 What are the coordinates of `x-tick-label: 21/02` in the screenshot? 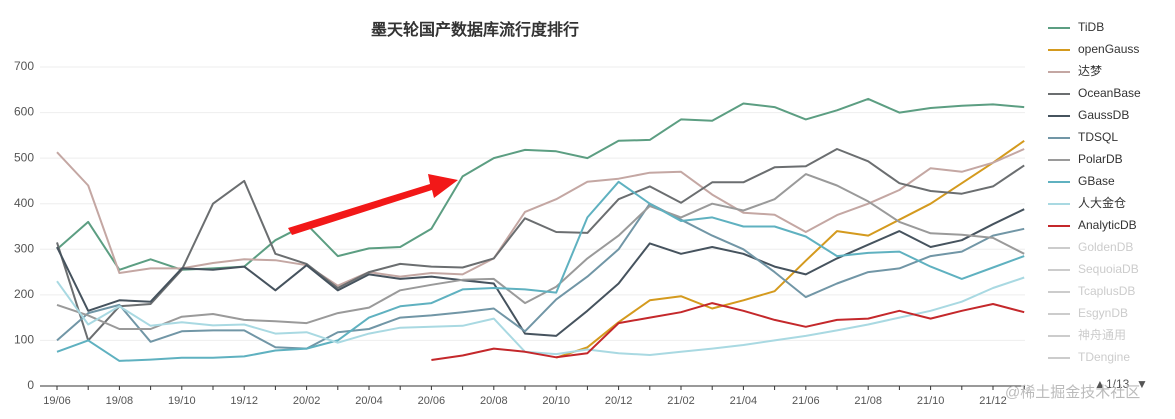 It's located at (681, 401).